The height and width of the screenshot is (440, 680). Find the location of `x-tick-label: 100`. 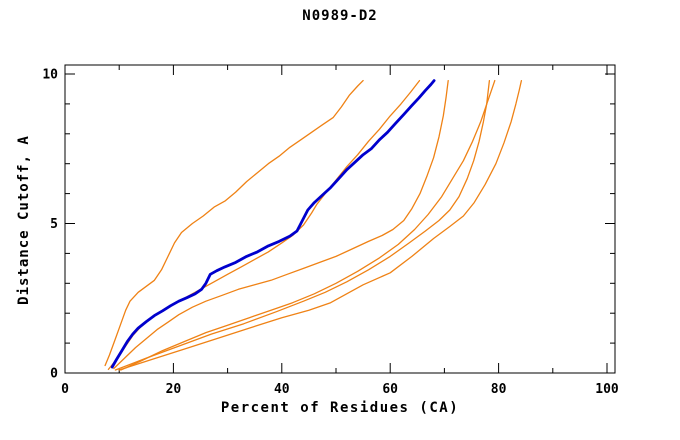

x-tick-label: 100 is located at coordinates (607, 389).